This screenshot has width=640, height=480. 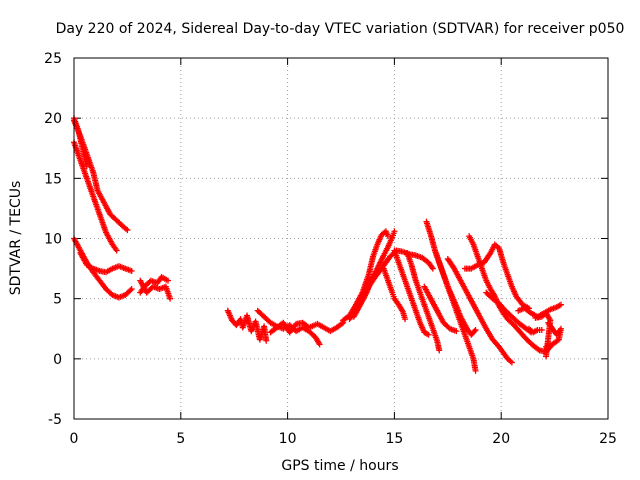 I want to click on y-axis-label: SDTVAR / TECUs, so click(x=16, y=238).